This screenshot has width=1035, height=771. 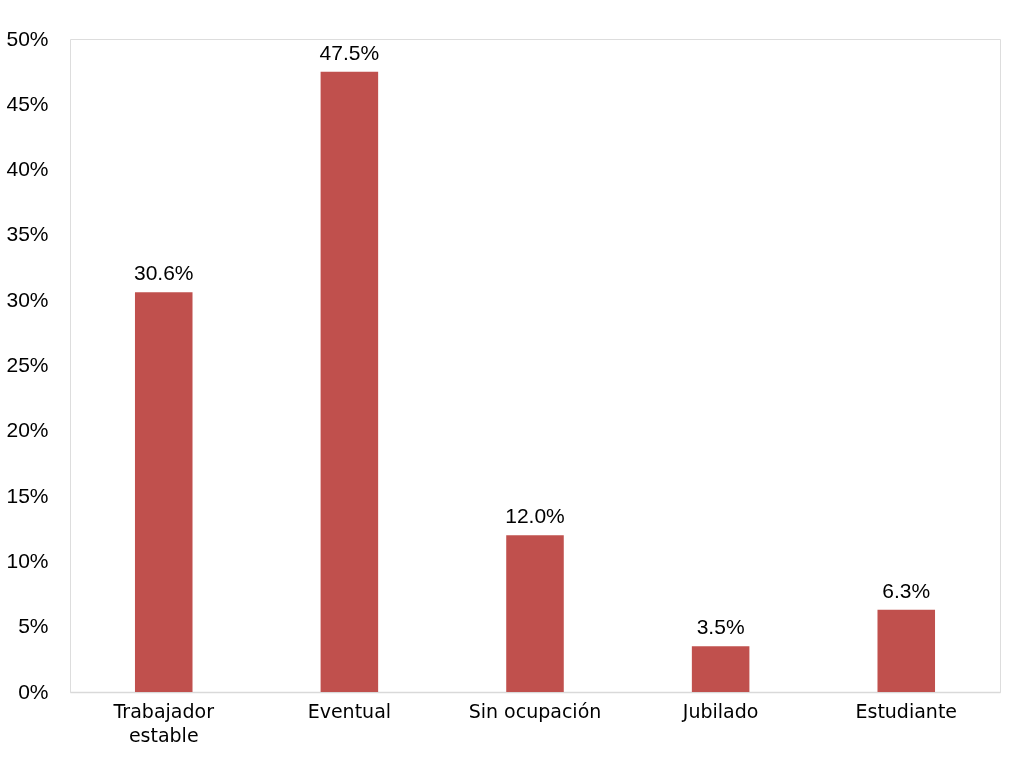 What do you see at coordinates (27, 103) in the screenshot?
I see `y-tick-label: 45%` at bounding box center [27, 103].